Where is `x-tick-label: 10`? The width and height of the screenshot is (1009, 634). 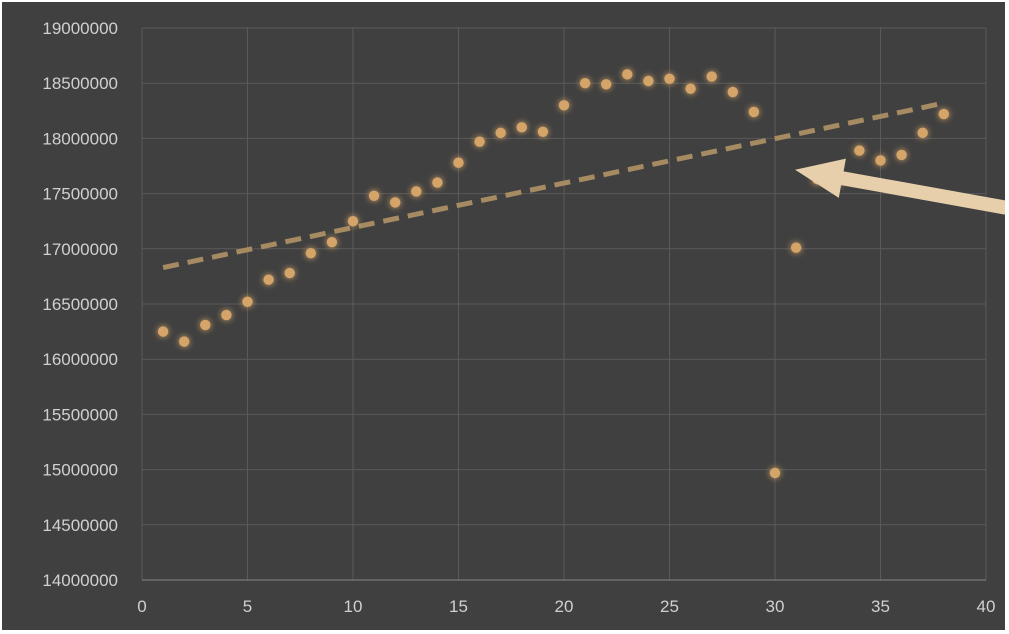 x-tick-label: 10 is located at coordinates (353, 606).